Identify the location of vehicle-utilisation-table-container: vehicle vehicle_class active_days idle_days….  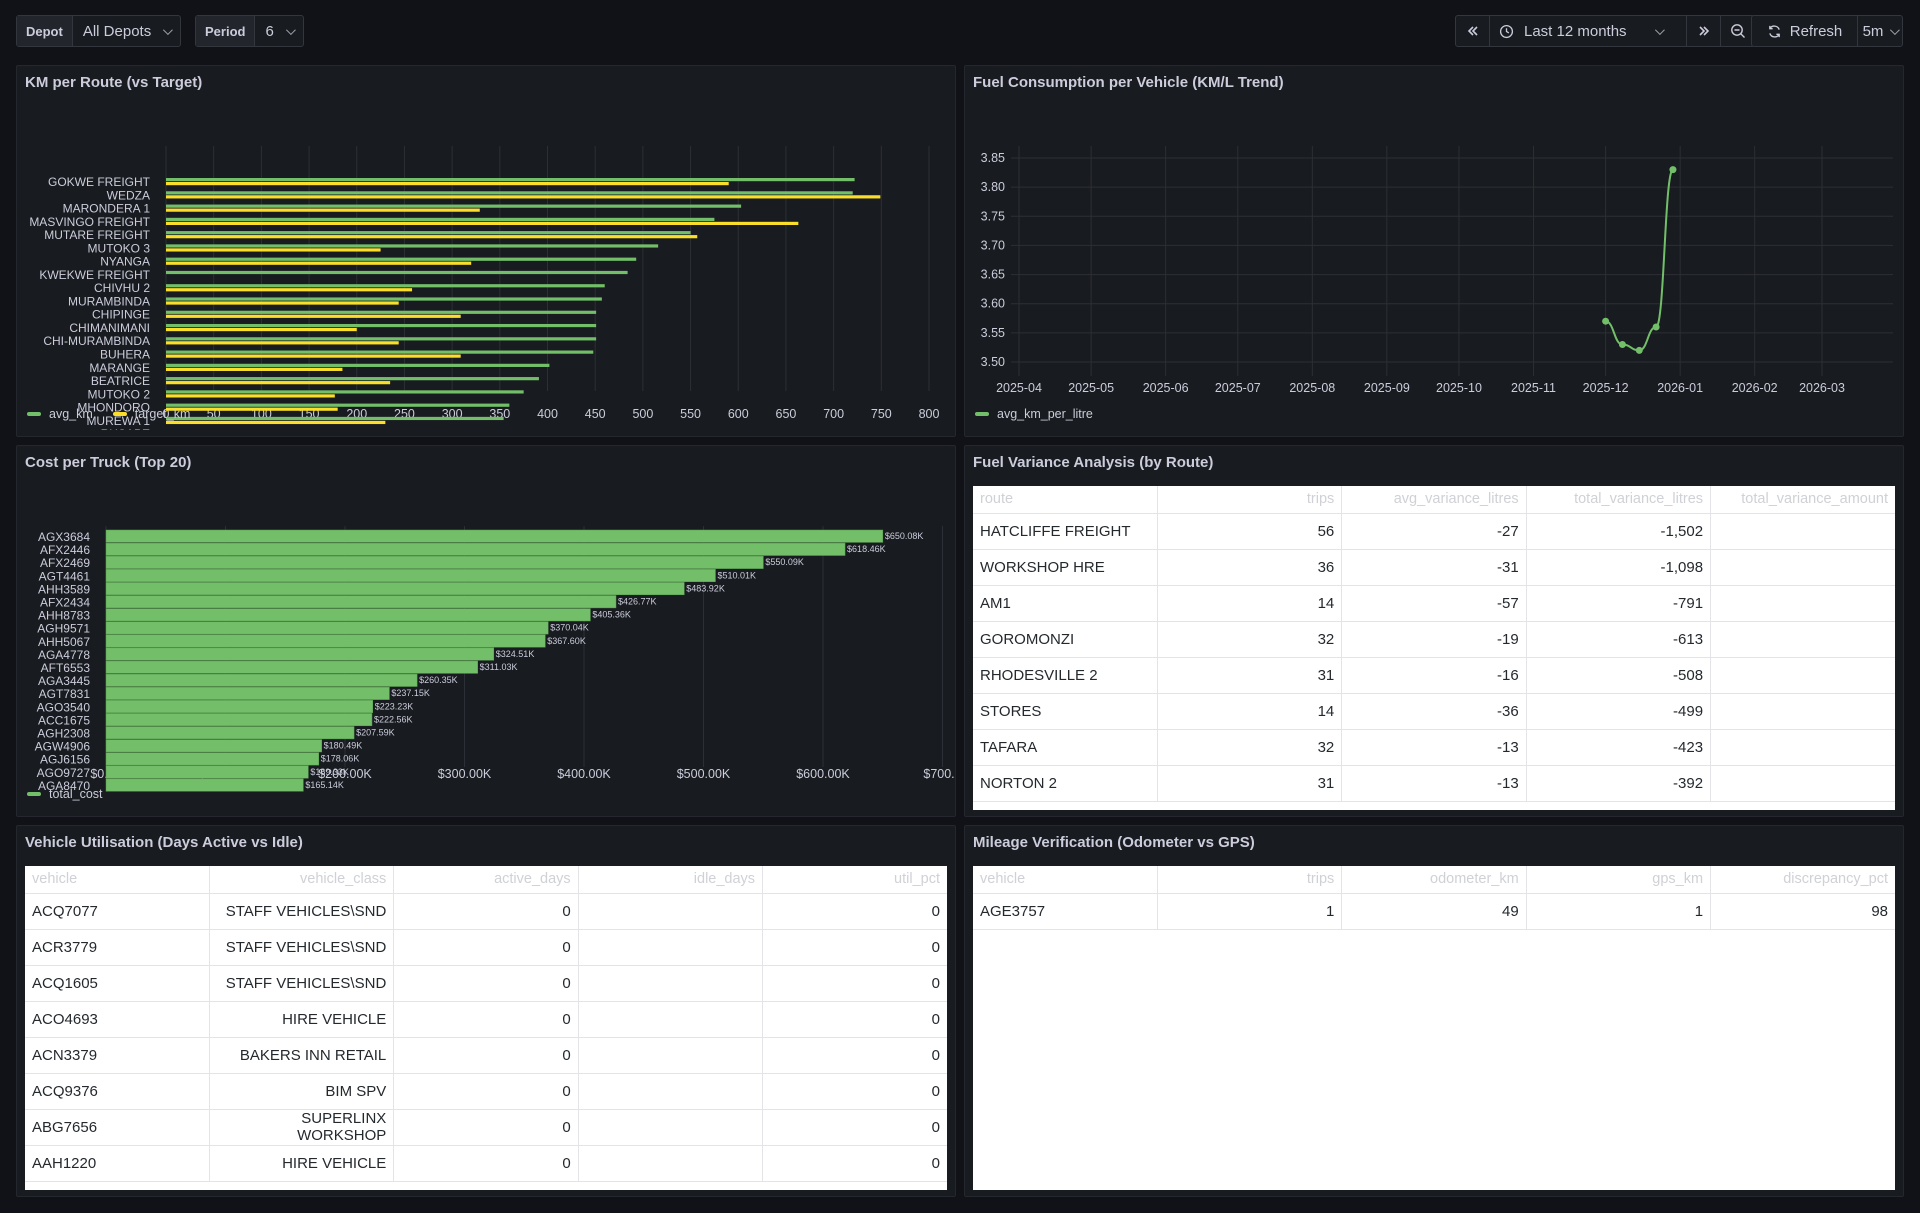
(486, 1028).